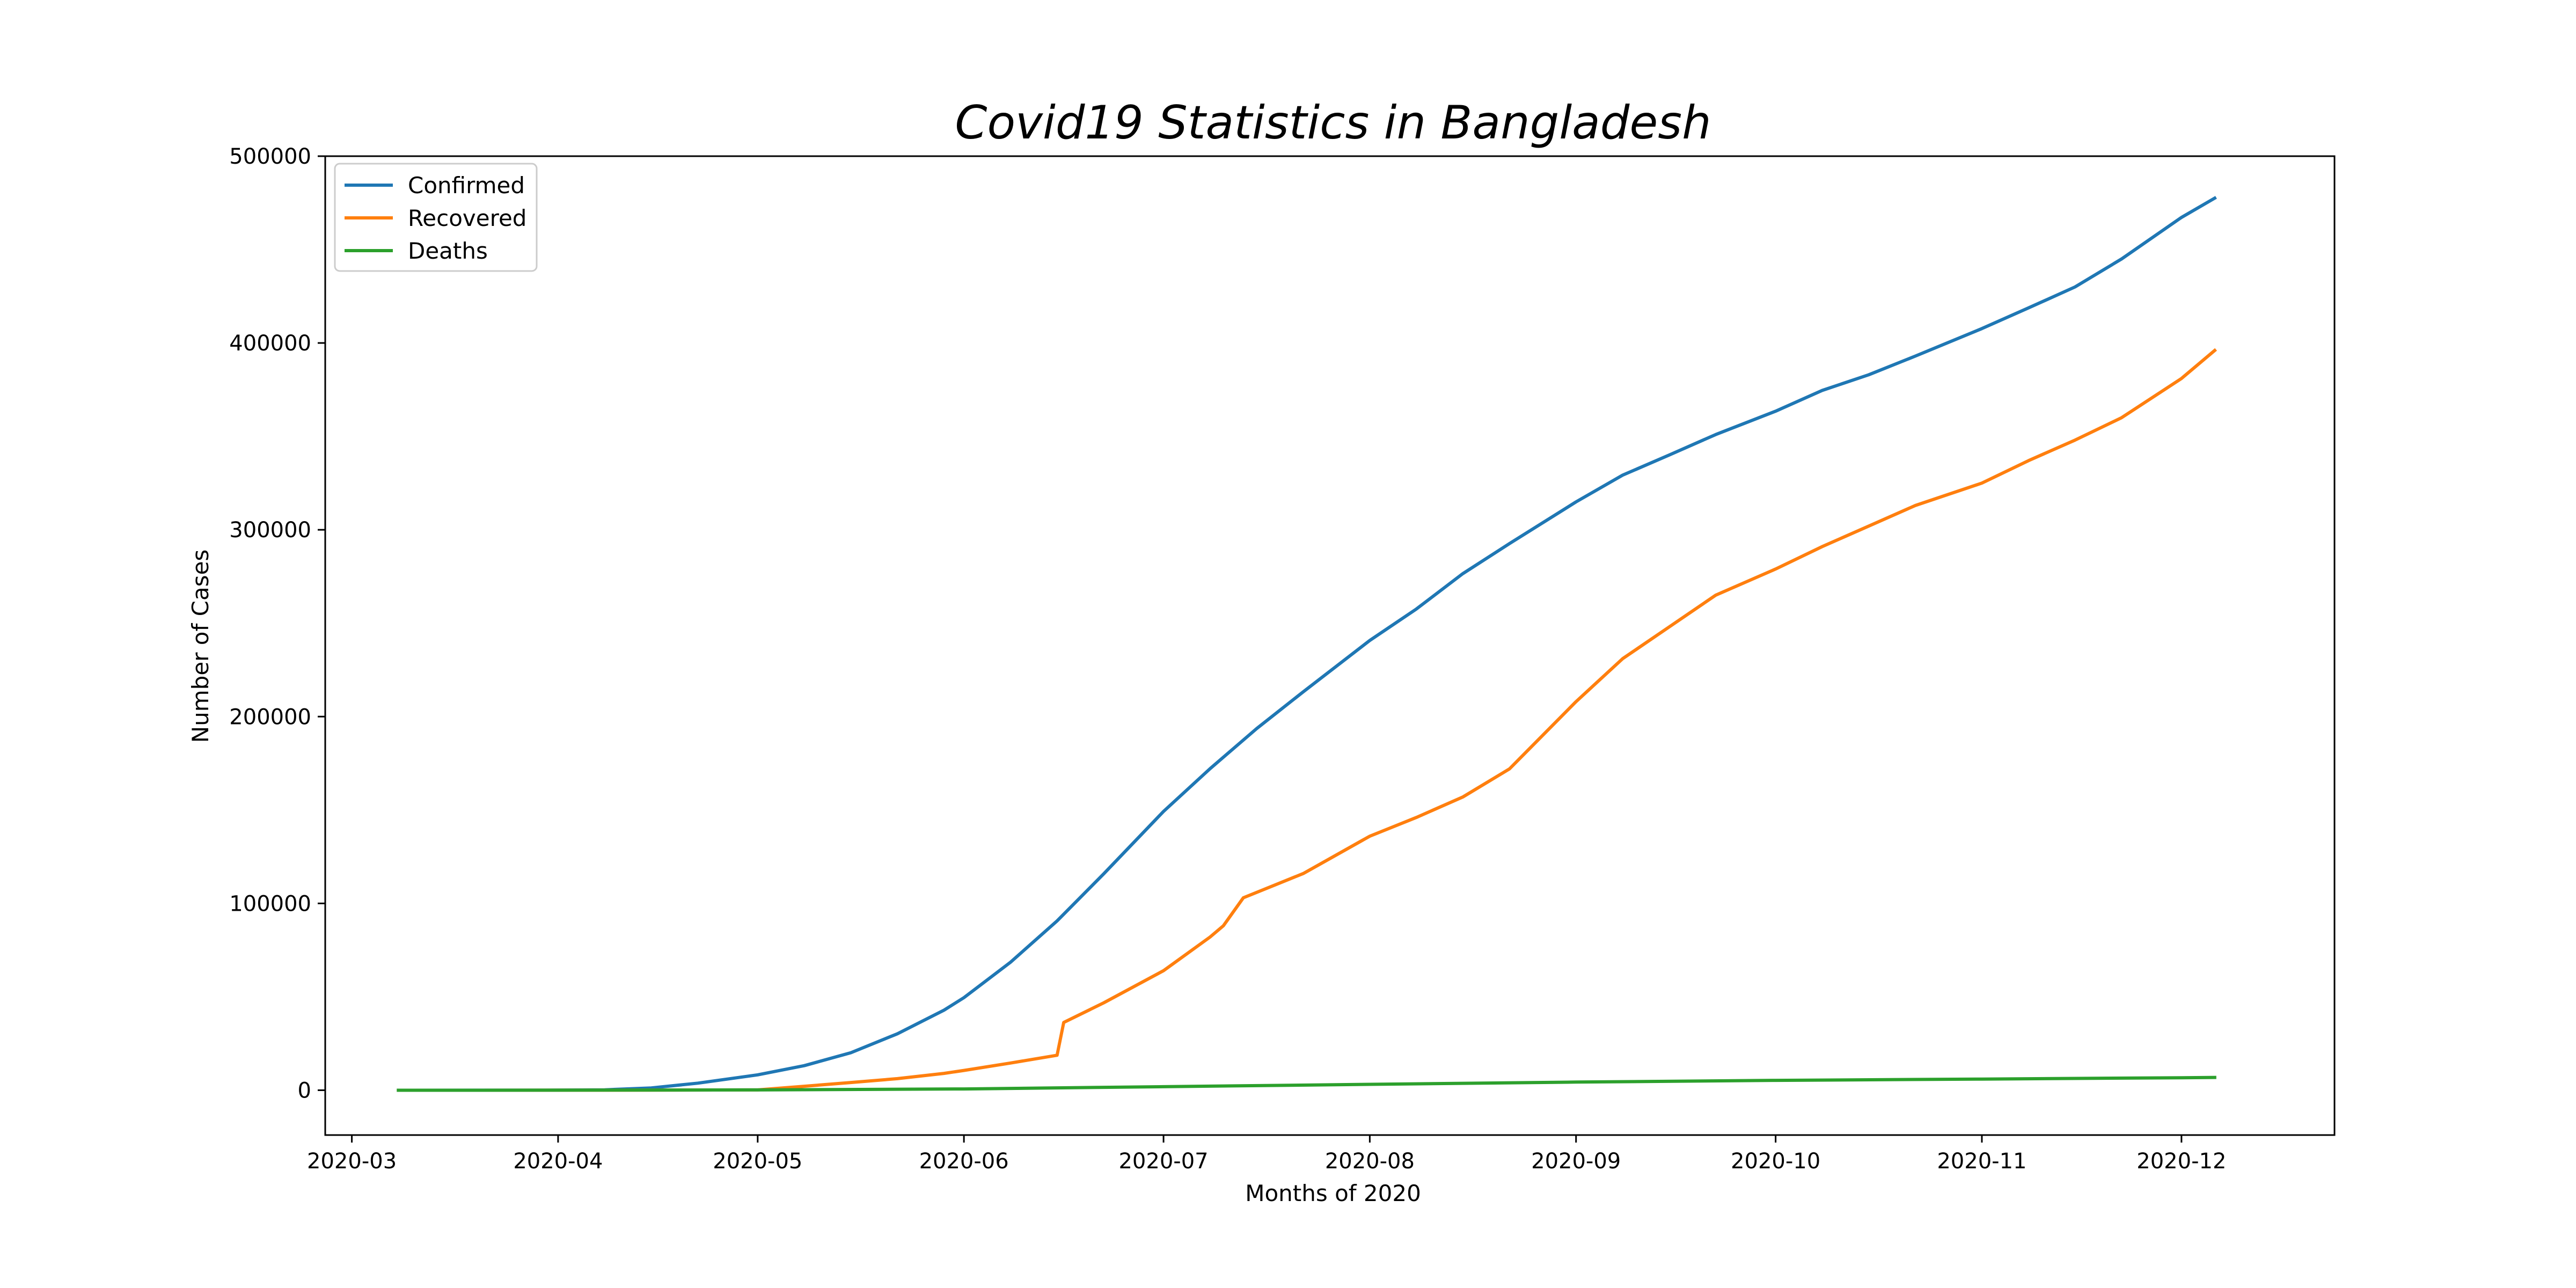 This screenshot has height=1288, width=2576. Describe the element at coordinates (466, 185) in the screenshot. I see `legend-label: Confirmed` at that location.